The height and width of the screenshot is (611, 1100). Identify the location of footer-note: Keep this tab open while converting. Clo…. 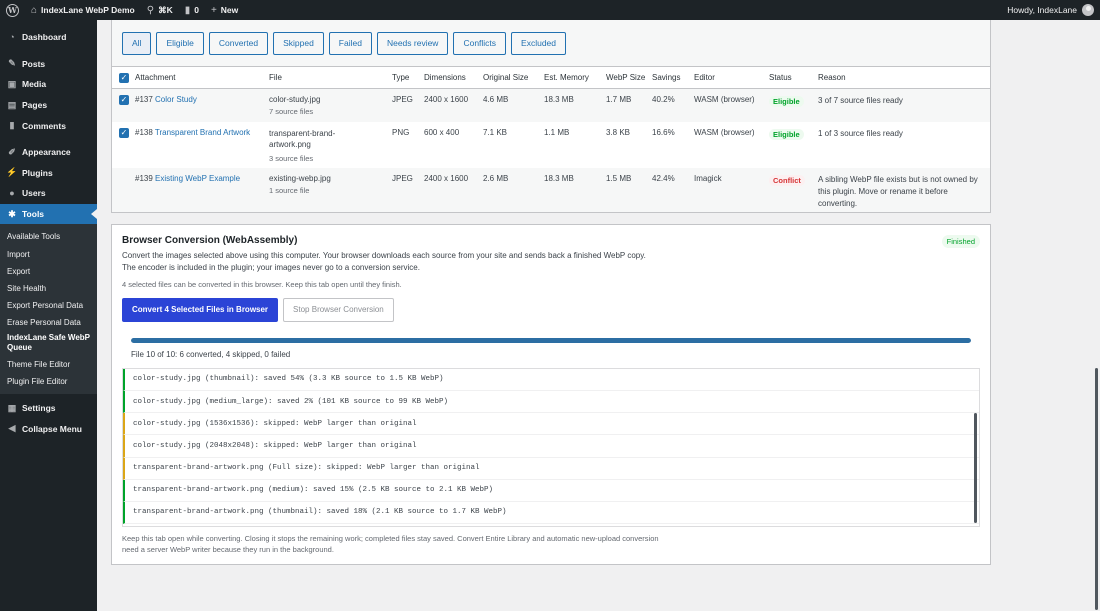
(390, 543).